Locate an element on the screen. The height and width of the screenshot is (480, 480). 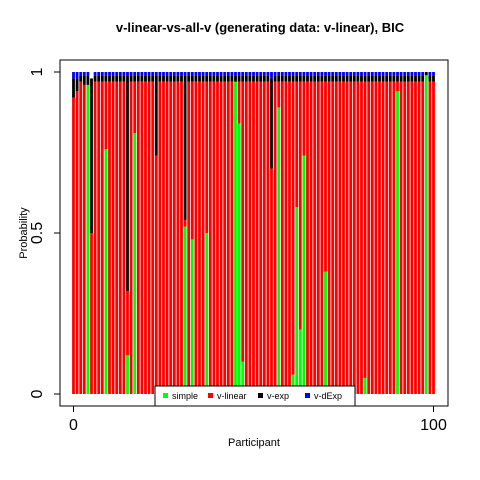
y-tick-label: 0 is located at coordinates (37, 393).